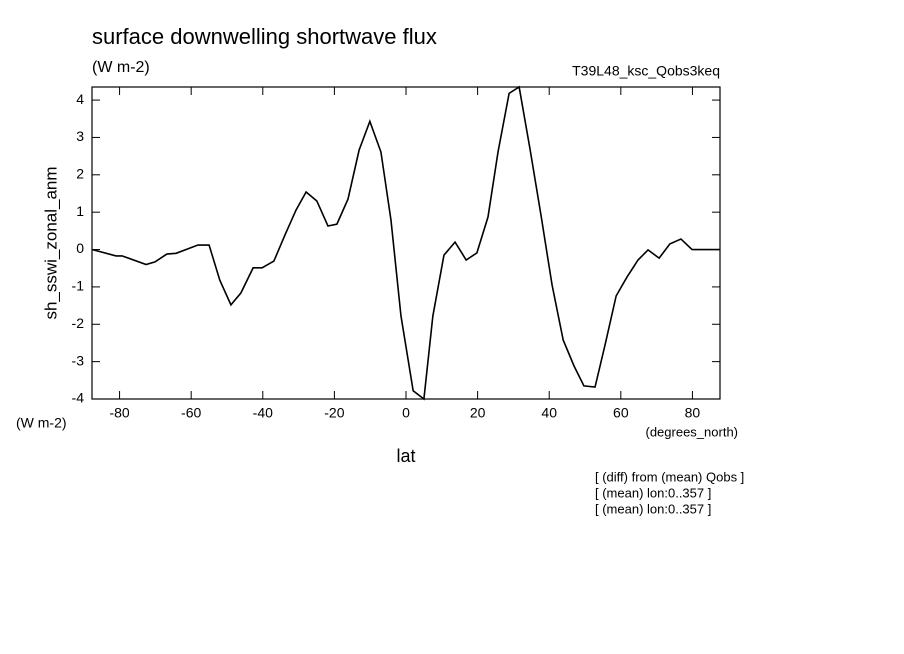 The height and width of the screenshot is (654, 904). What do you see at coordinates (405, 456) in the screenshot?
I see `x-axis-label: lat` at bounding box center [405, 456].